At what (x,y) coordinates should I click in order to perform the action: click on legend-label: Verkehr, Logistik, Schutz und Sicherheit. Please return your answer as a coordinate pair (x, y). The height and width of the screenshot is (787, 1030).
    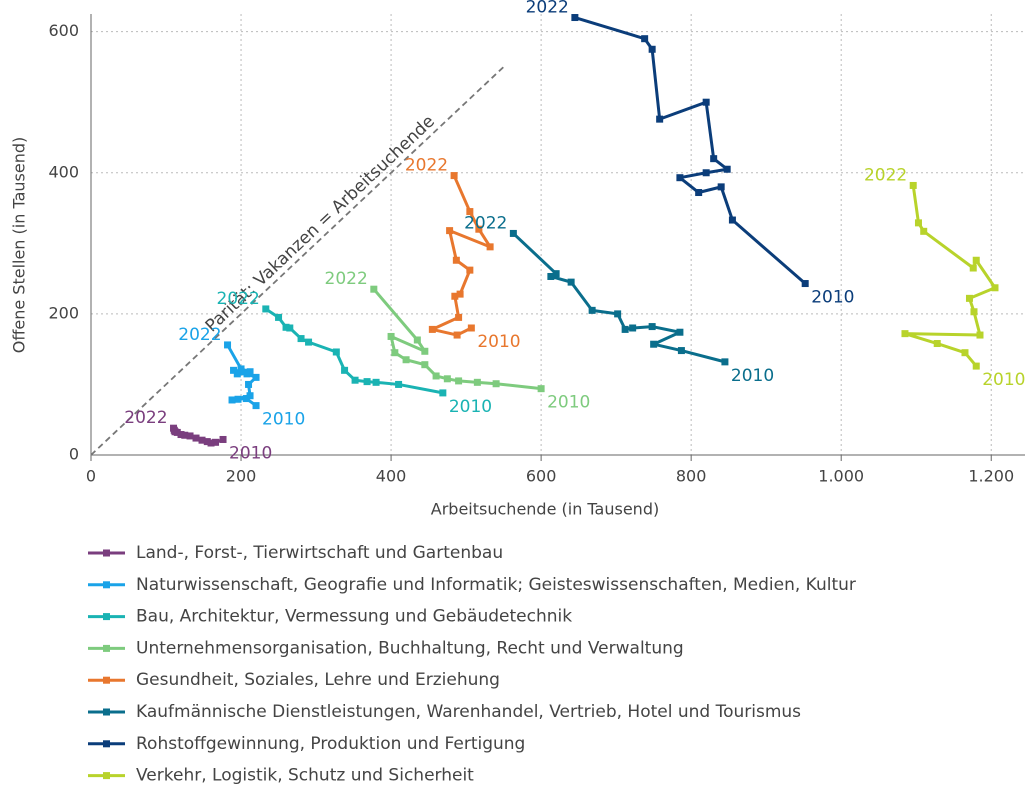
    Looking at the image, I should click on (305, 776).